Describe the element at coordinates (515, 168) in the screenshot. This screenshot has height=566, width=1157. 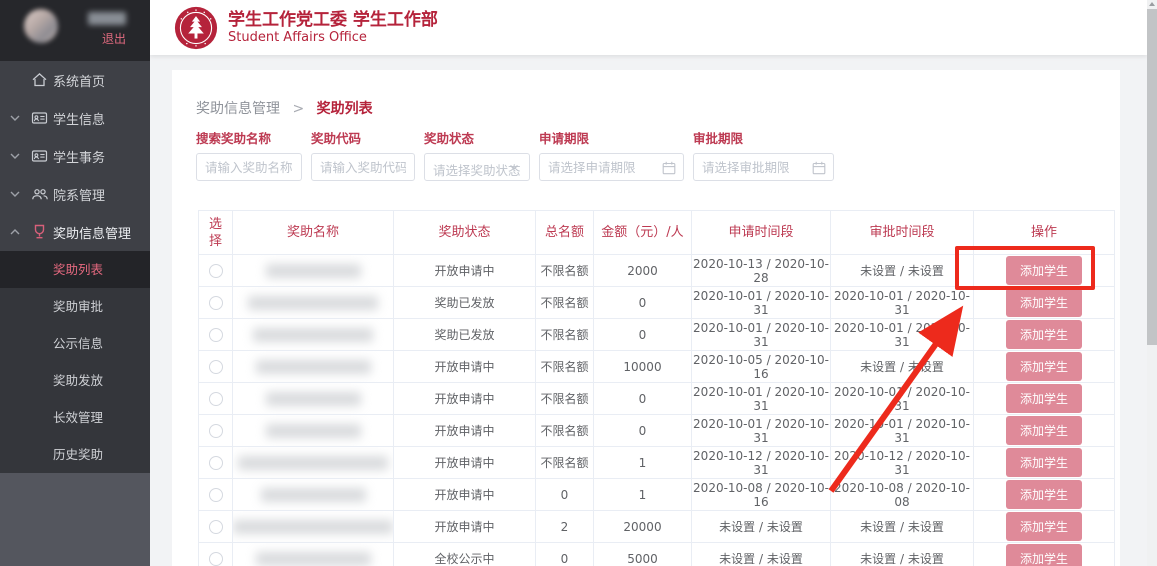
I see `select-arrow-icon` at that location.